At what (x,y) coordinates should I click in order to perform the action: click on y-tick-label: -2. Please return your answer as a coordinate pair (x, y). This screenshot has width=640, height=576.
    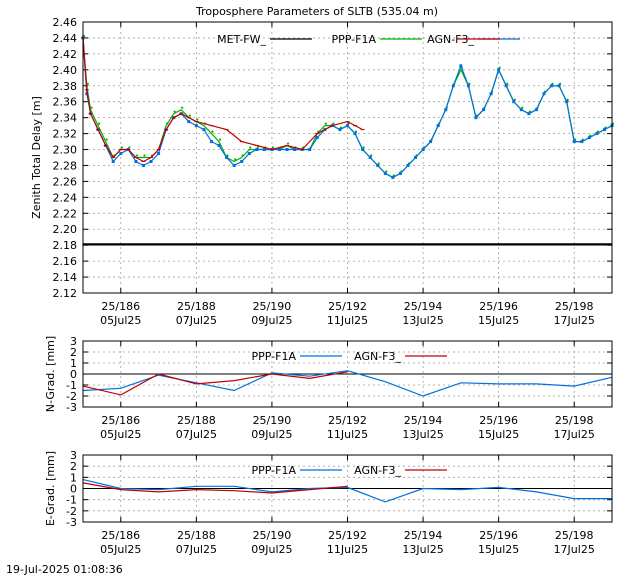
    Looking at the image, I should click on (71, 511).